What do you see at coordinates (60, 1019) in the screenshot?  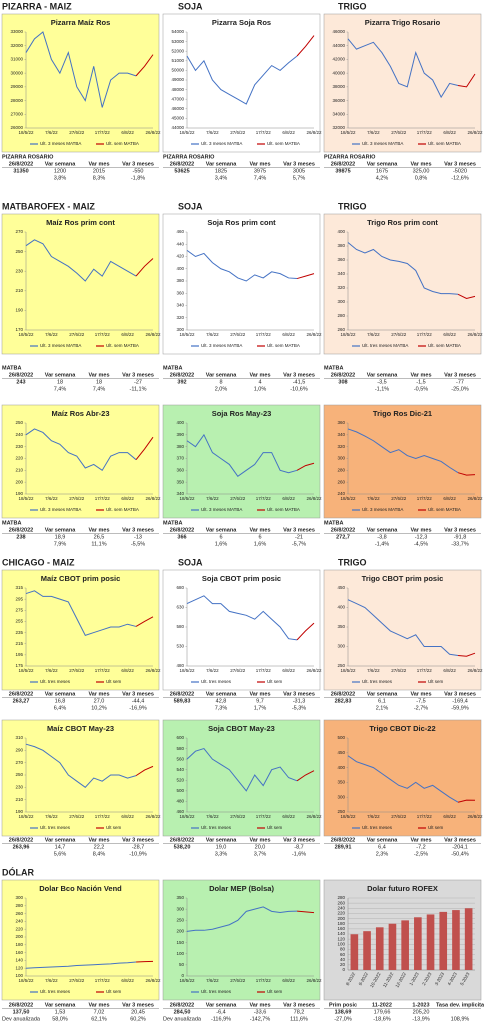 I see `table-cell: 58,0%` at bounding box center [60, 1019].